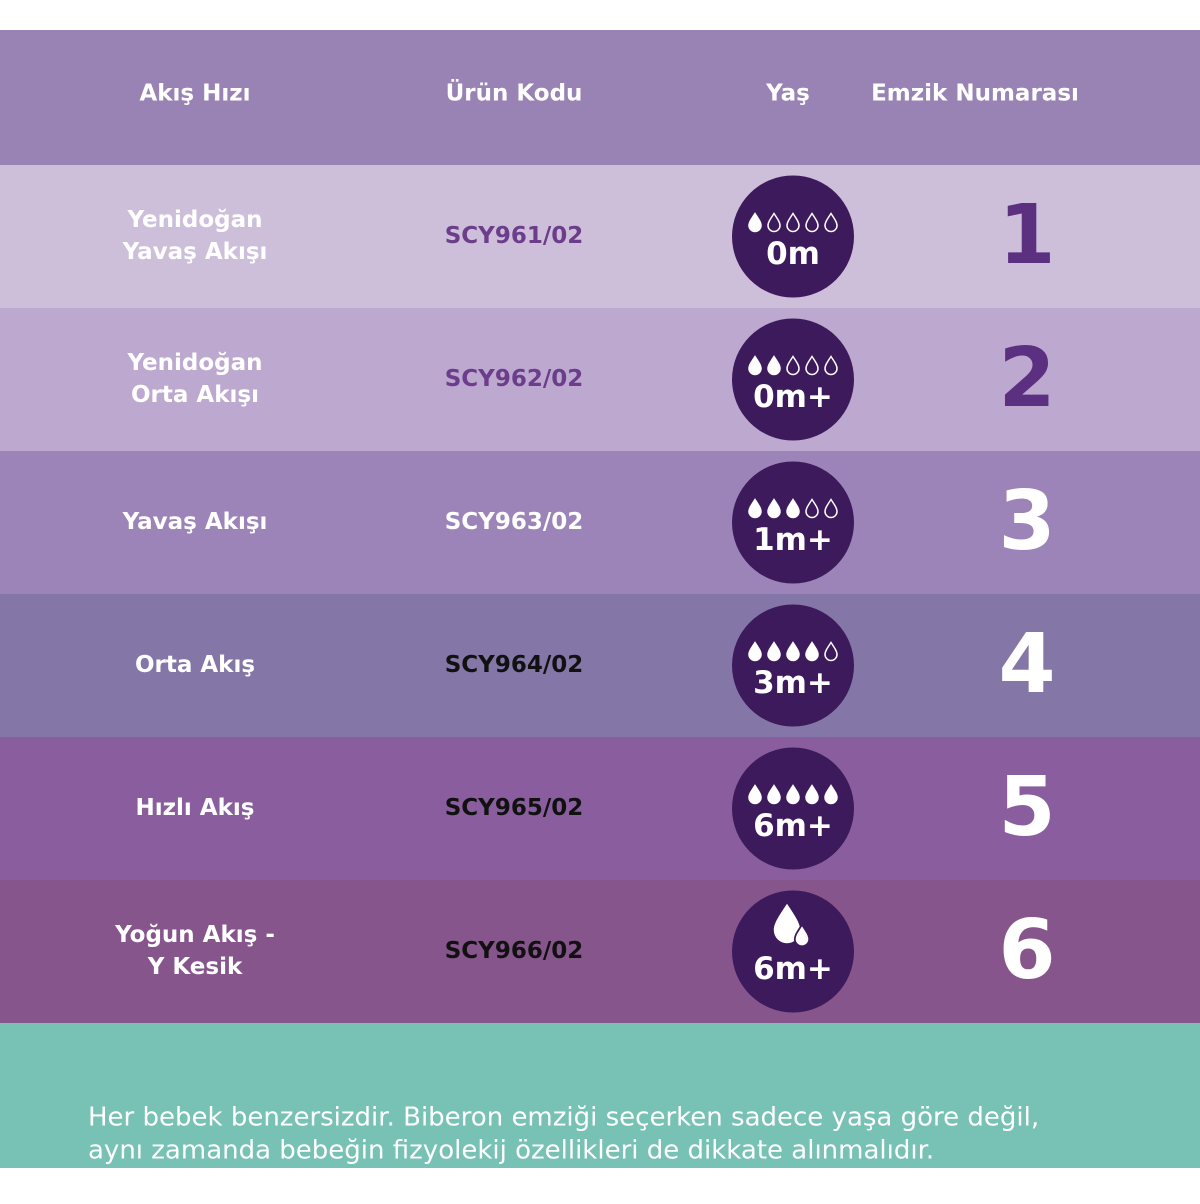 The height and width of the screenshot is (1204, 1200). What do you see at coordinates (194, 935) in the screenshot?
I see `flow-text: Yoğun Akış -` at bounding box center [194, 935].